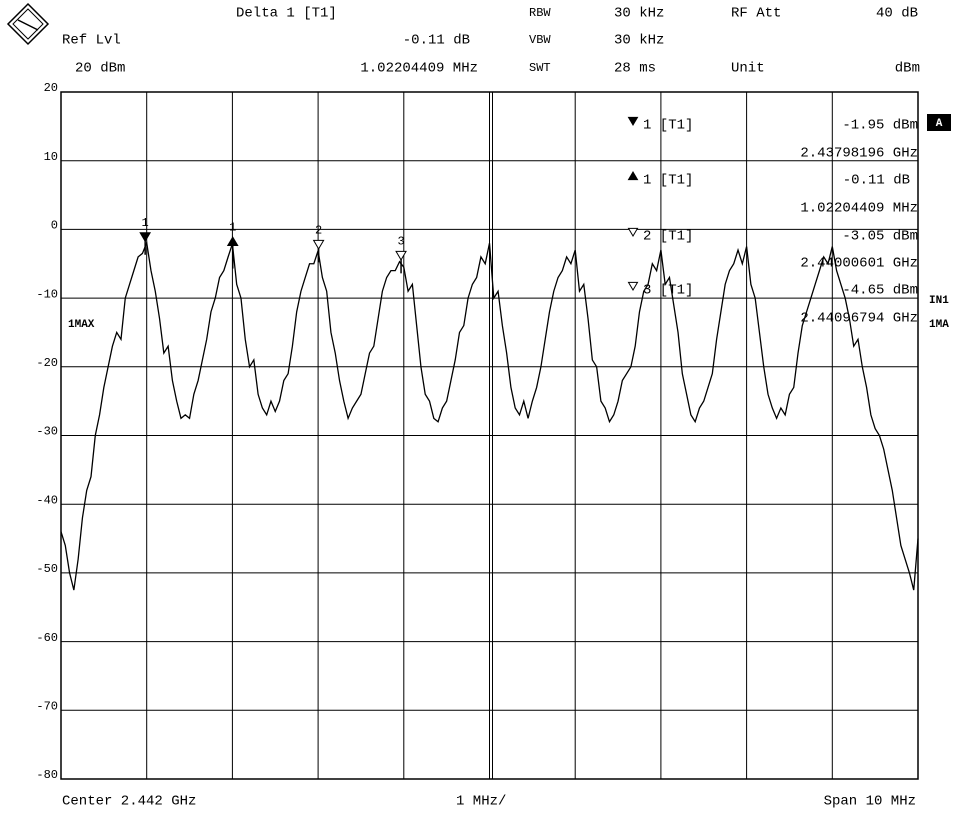  What do you see at coordinates (318, 231) in the screenshot?
I see `marker-label: 2` at bounding box center [318, 231].